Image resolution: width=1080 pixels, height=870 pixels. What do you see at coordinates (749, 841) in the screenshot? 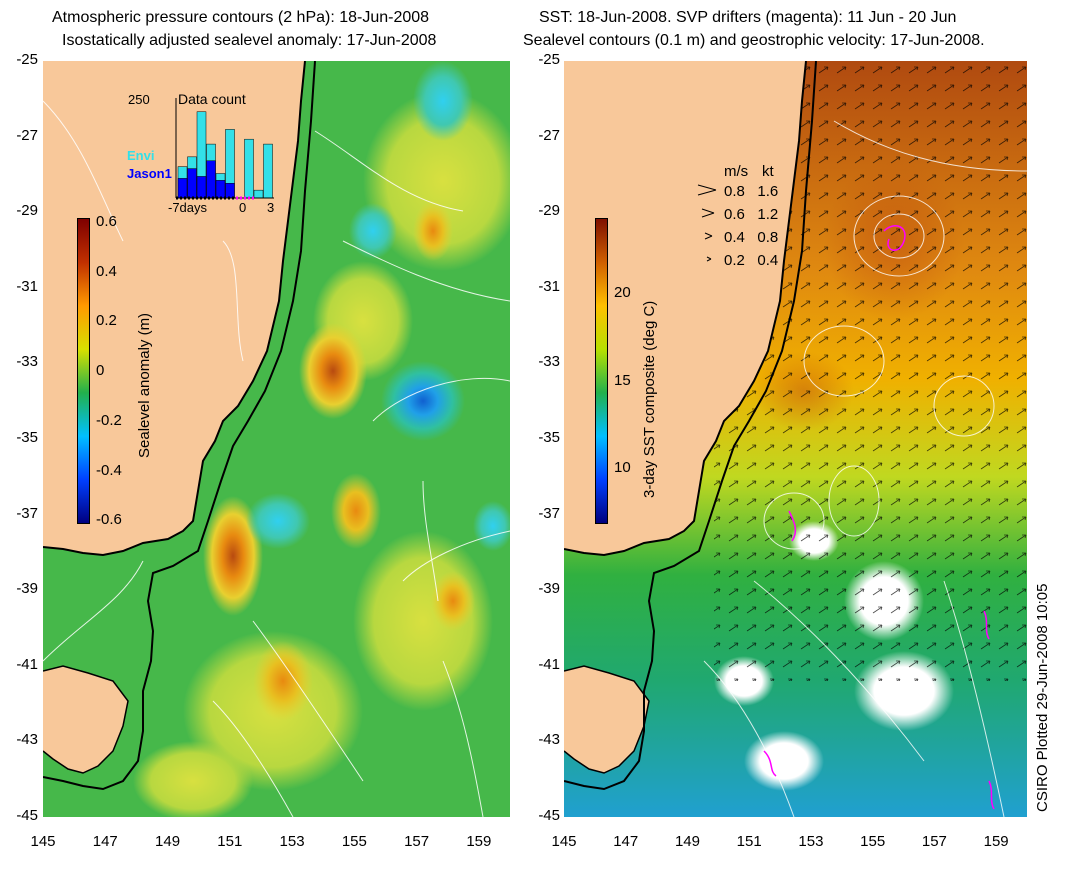
I see `right-x-tick-3: 151` at bounding box center [749, 841].